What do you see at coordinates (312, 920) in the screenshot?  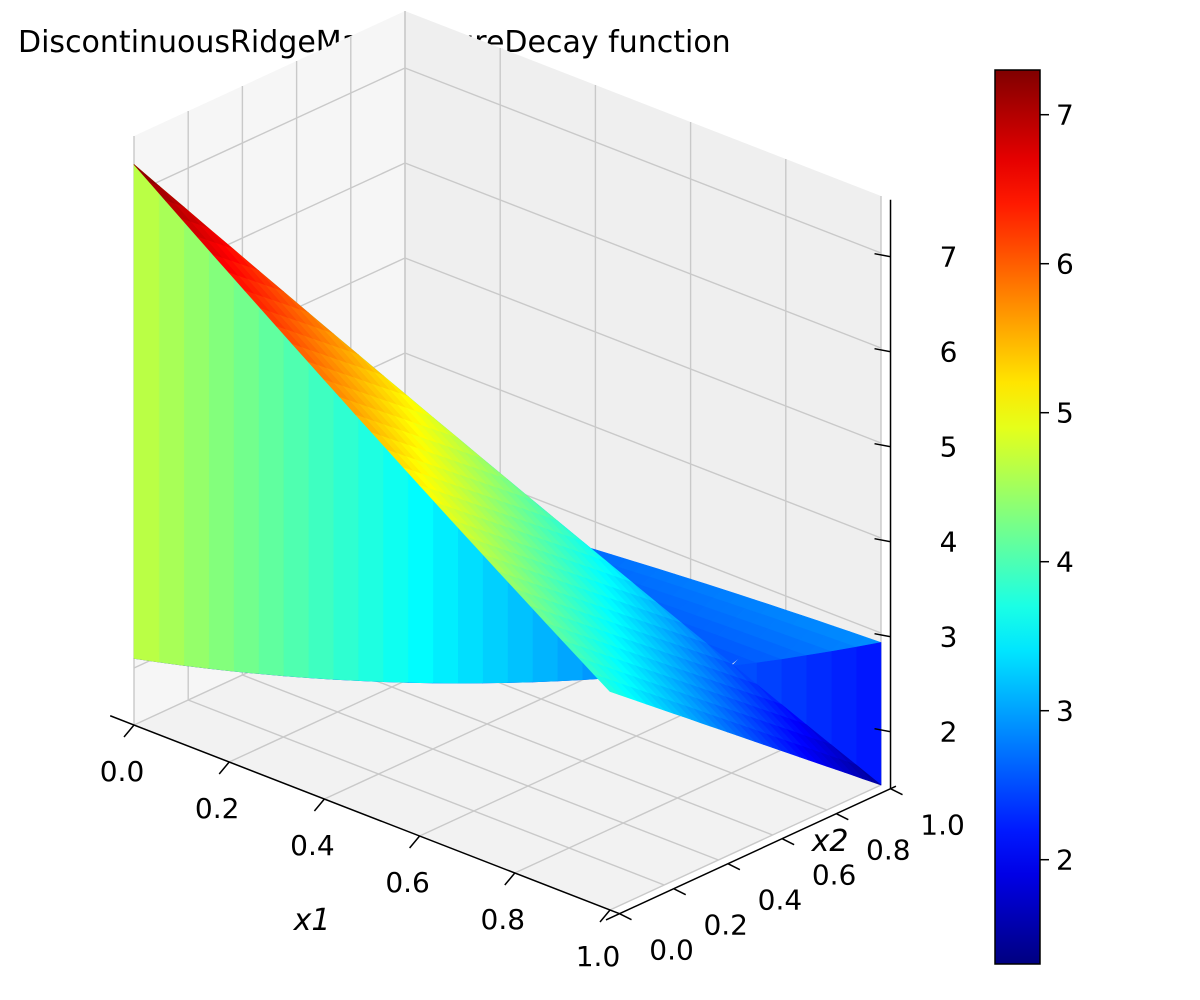 I see `x-axis-label: x1` at bounding box center [312, 920].